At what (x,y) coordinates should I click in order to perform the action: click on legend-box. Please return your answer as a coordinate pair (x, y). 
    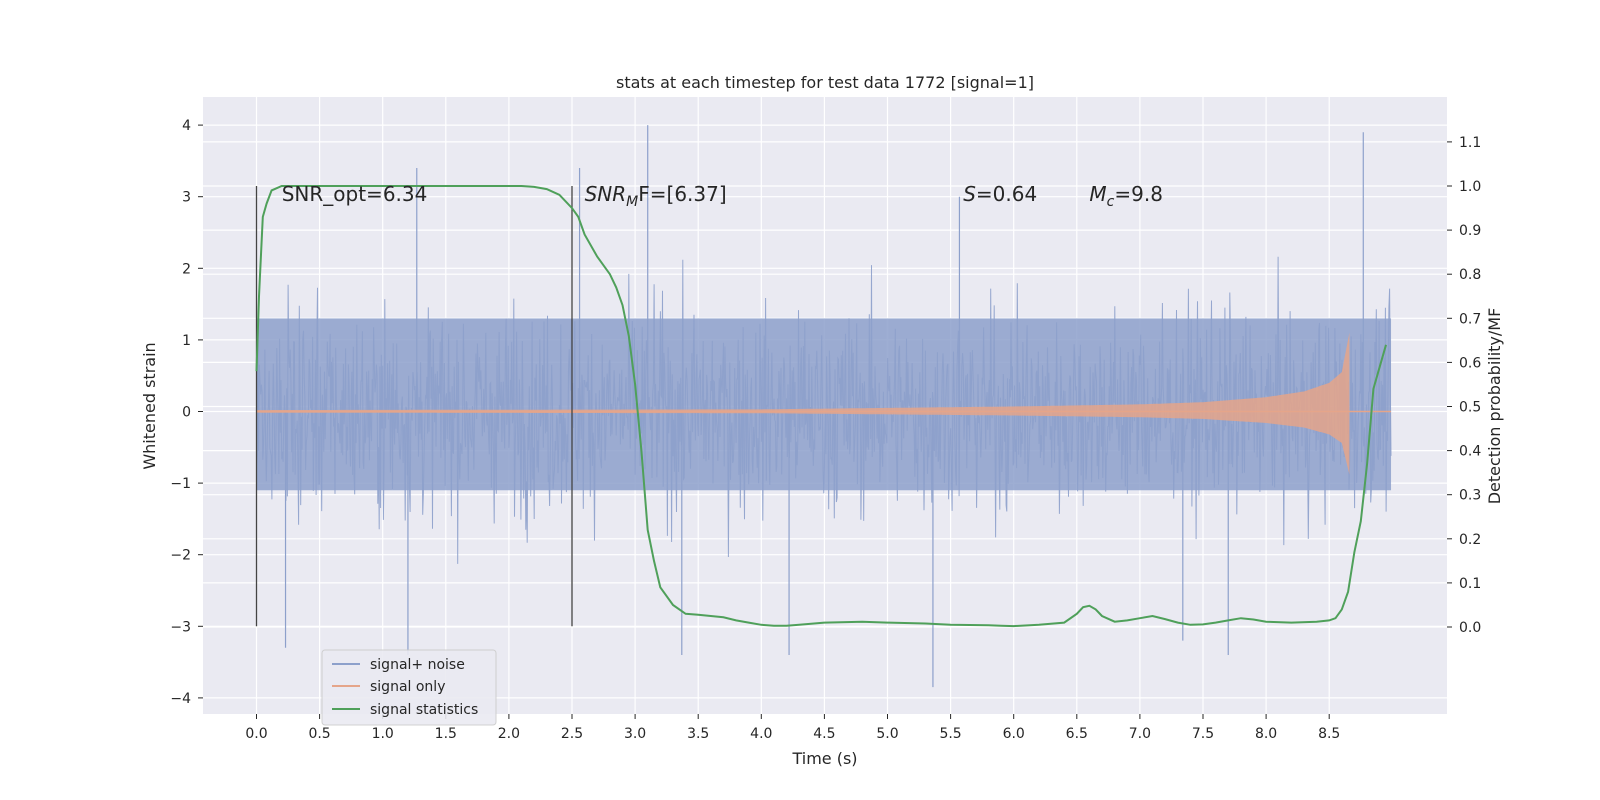
    Looking at the image, I should click on (409, 687).